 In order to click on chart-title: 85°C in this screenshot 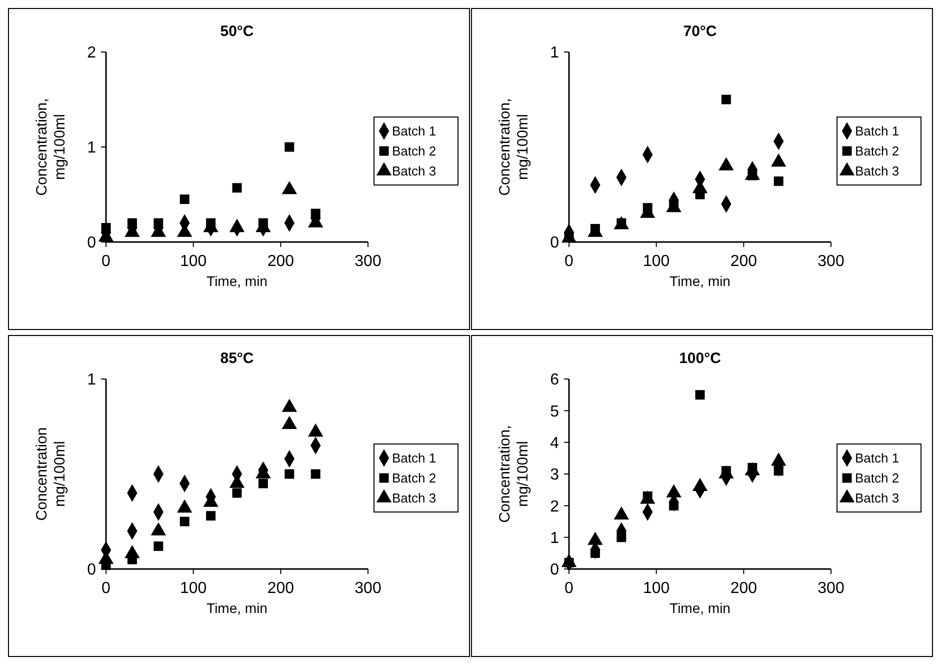, I will do `click(237, 358)`.